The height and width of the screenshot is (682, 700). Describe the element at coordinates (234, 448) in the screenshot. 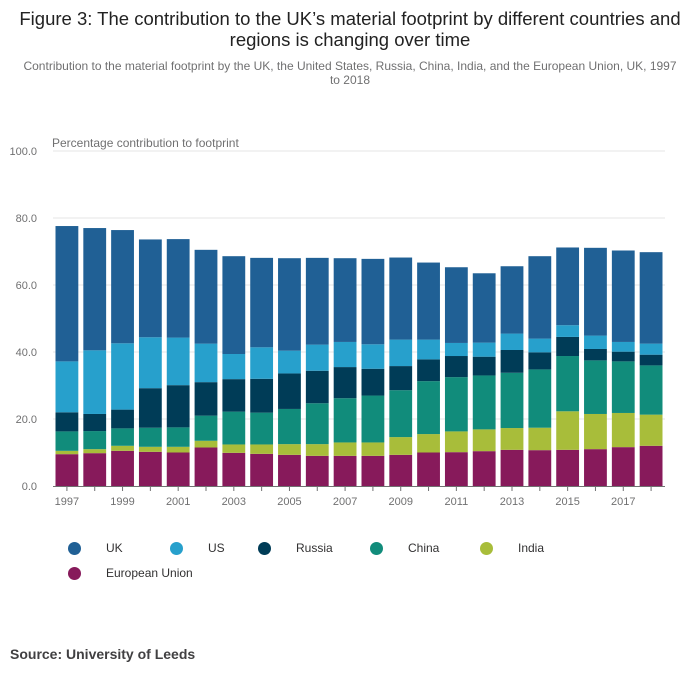

I see `bar-india-2003` at that location.